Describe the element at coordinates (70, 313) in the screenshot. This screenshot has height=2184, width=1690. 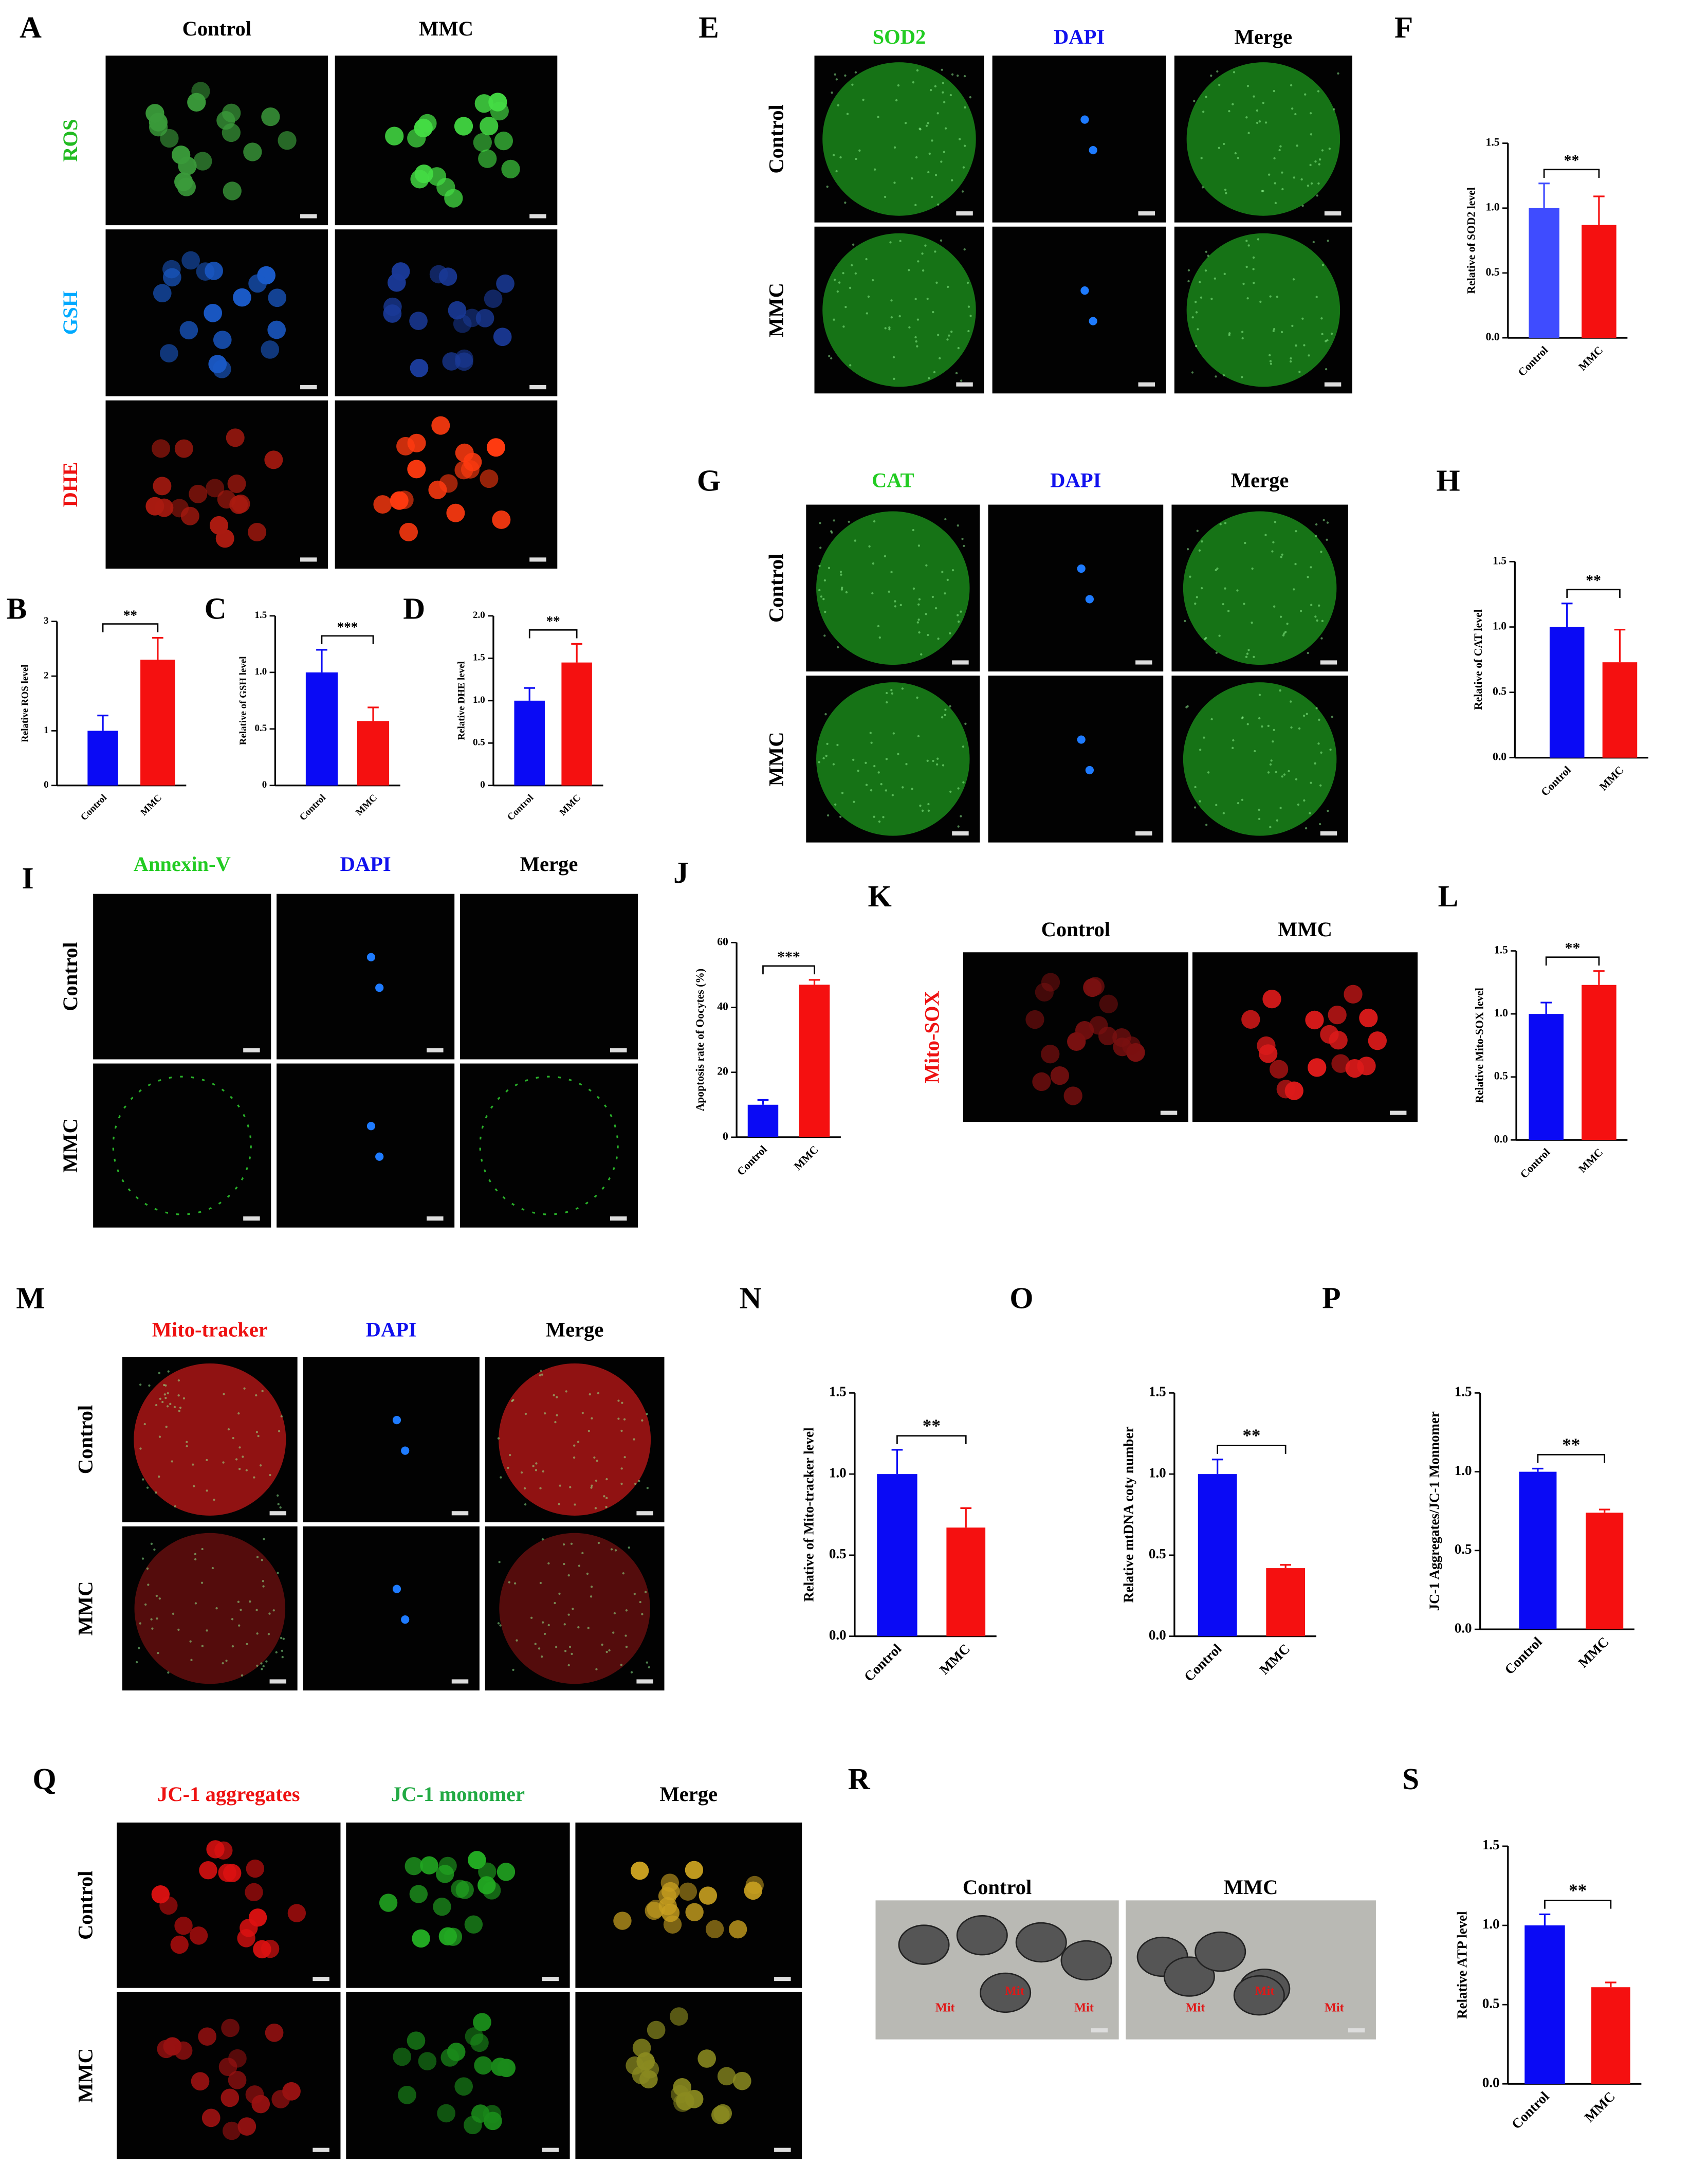
I see `row-label: GSH` at that location.